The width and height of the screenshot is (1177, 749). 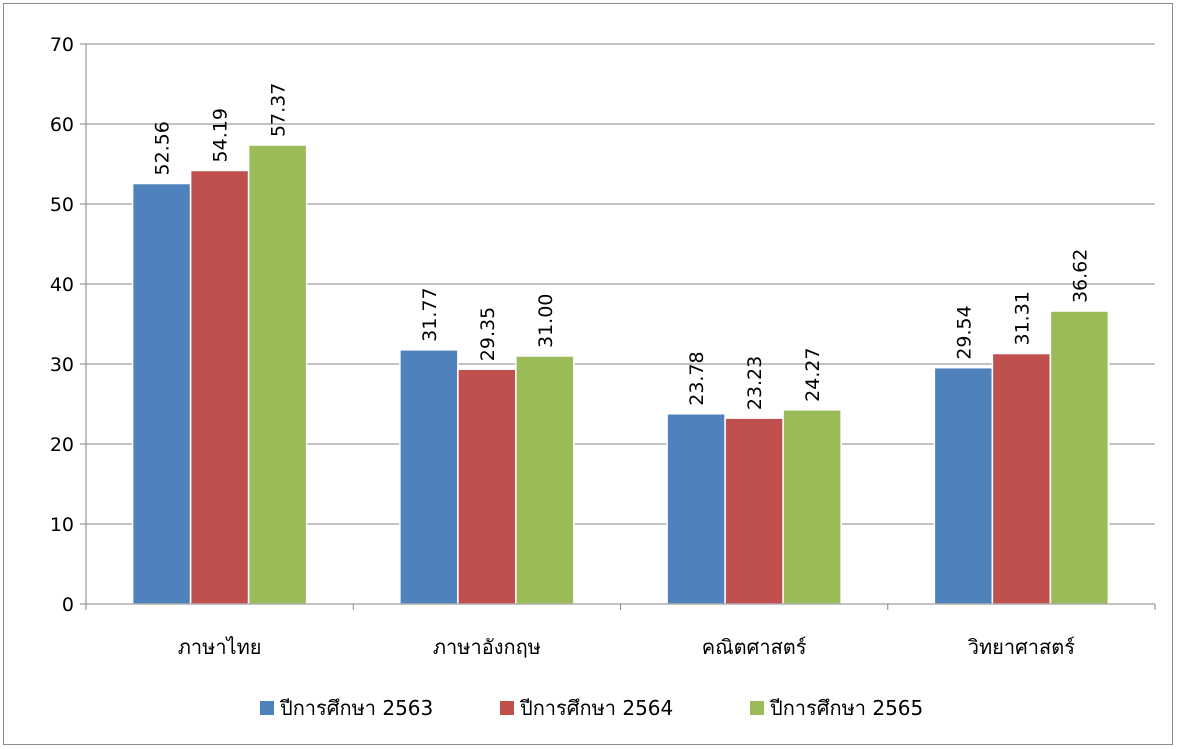 I want to click on y-axis: 0 10 20 30 40 50 60 70, so click(x=68, y=325).